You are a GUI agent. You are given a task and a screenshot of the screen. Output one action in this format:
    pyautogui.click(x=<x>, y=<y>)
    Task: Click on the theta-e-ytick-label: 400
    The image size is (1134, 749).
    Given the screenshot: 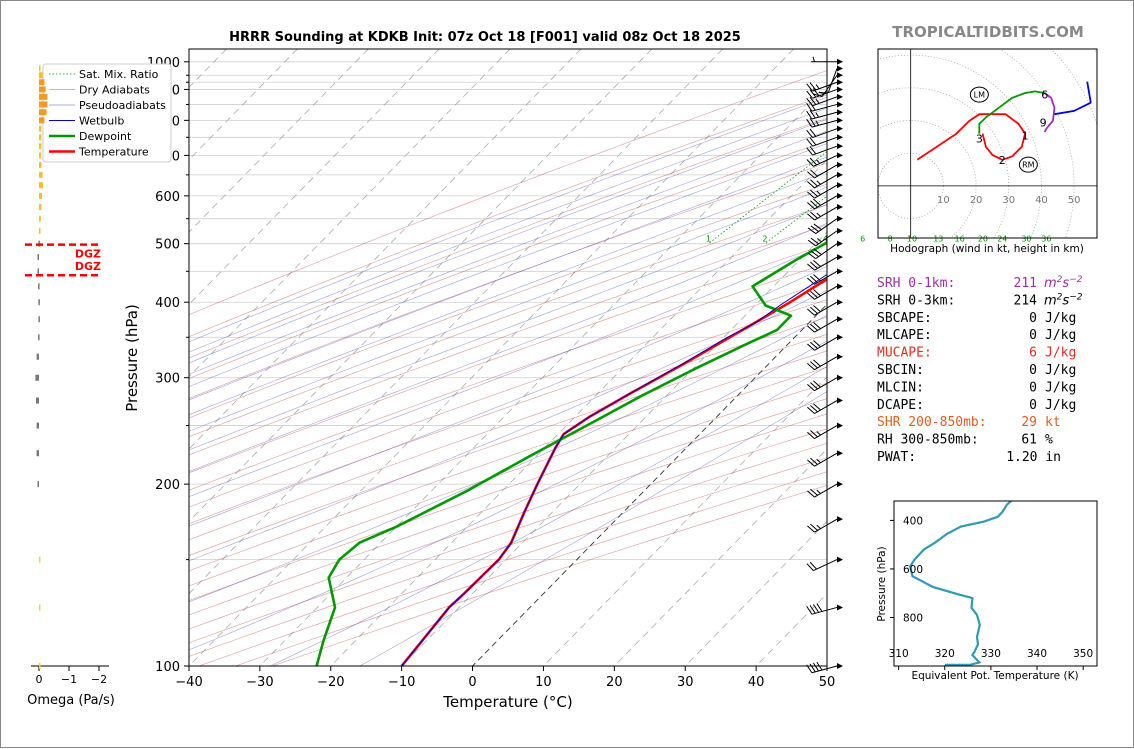 What is the action you would take?
    pyautogui.click(x=913, y=521)
    